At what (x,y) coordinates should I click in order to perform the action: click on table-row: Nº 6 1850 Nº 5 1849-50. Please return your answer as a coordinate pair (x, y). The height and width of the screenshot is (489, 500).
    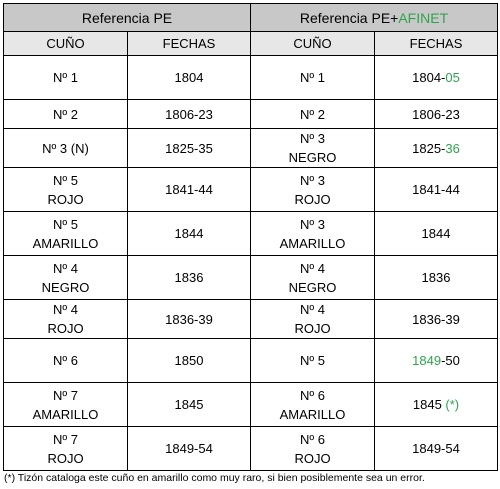
    Looking at the image, I should click on (251, 360).